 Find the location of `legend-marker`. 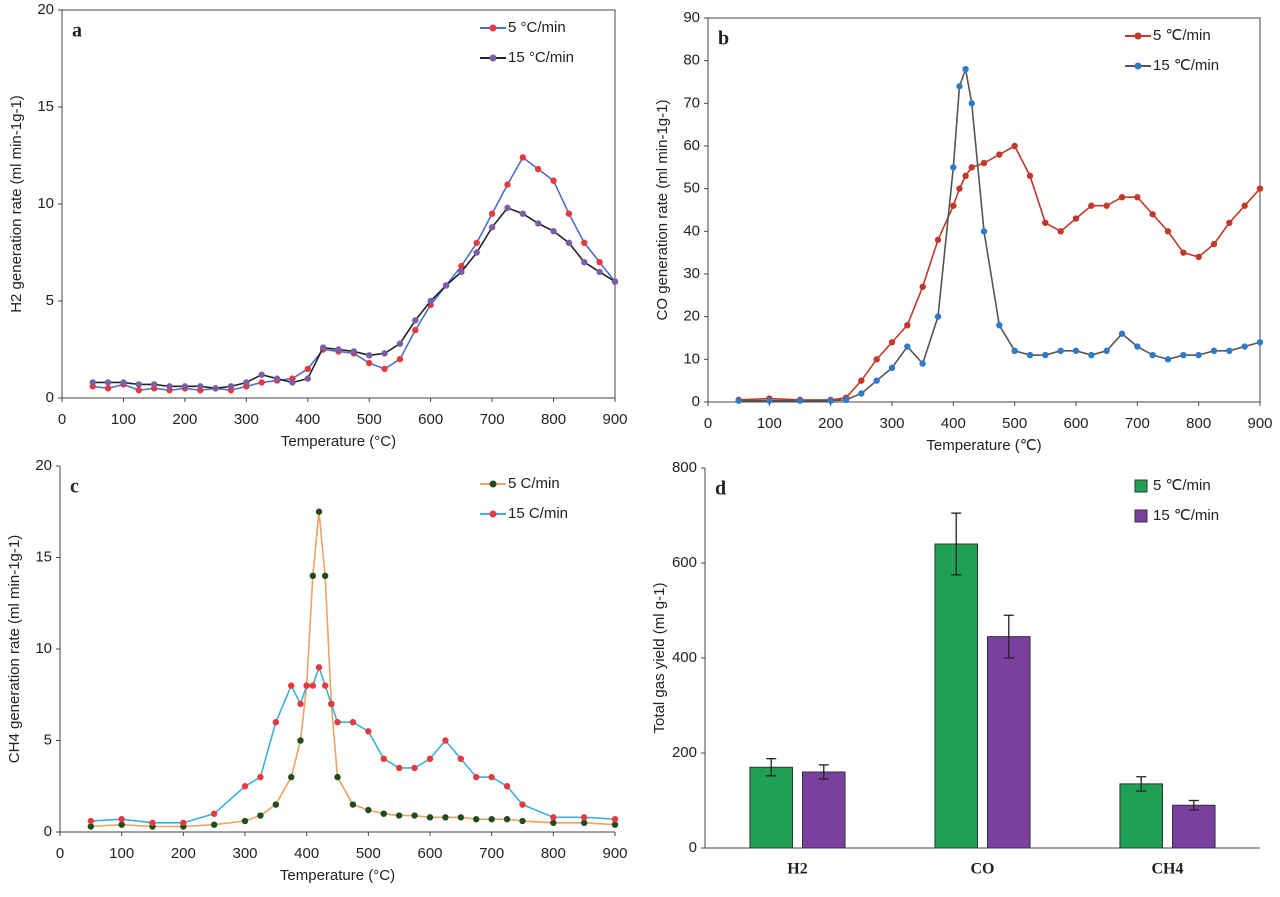

legend-marker is located at coordinates (493, 514).